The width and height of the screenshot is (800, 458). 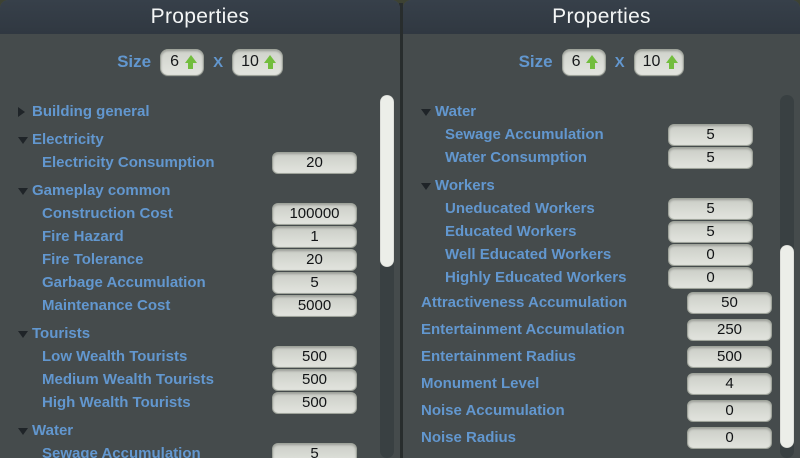 What do you see at coordinates (61, 333) in the screenshot?
I see `section-label: Tourists` at bounding box center [61, 333].